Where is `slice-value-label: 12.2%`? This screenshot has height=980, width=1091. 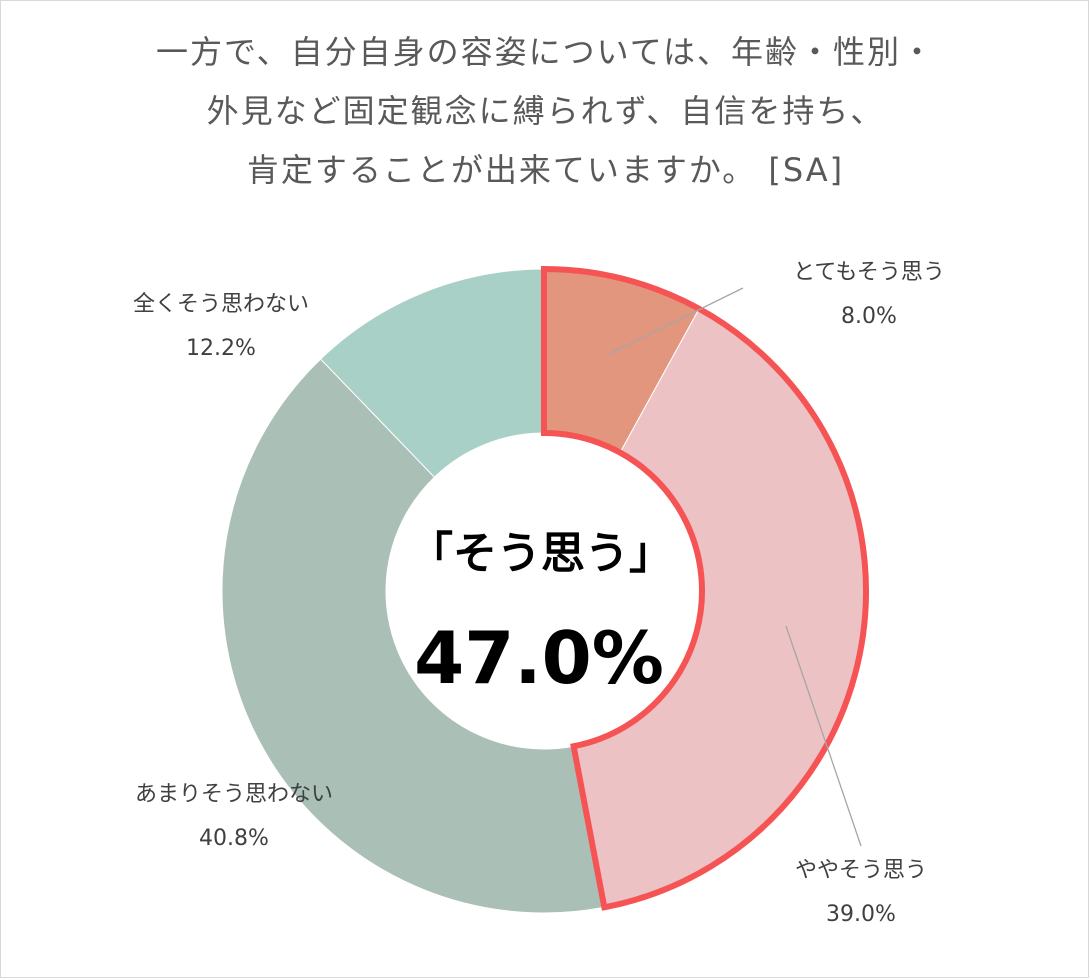 slice-value-label: 12.2% is located at coordinates (221, 348).